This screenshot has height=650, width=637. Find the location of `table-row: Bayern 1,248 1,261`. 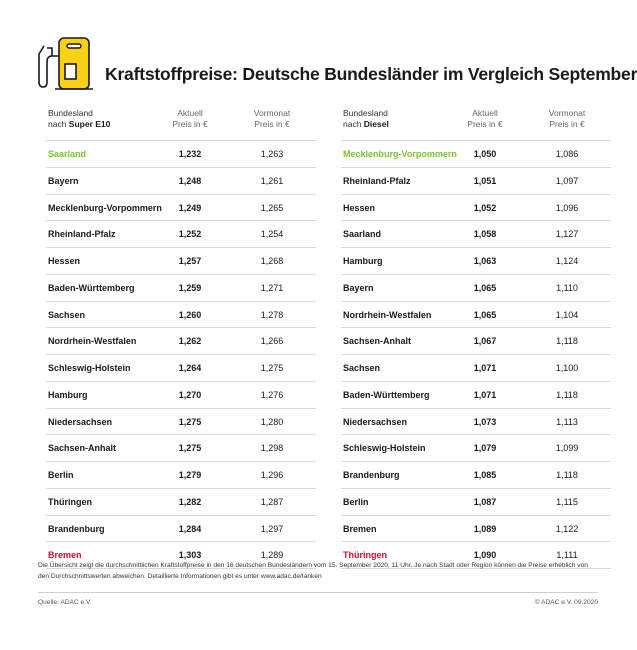

table-row: Bayern 1,248 1,261 is located at coordinates (181, 180).